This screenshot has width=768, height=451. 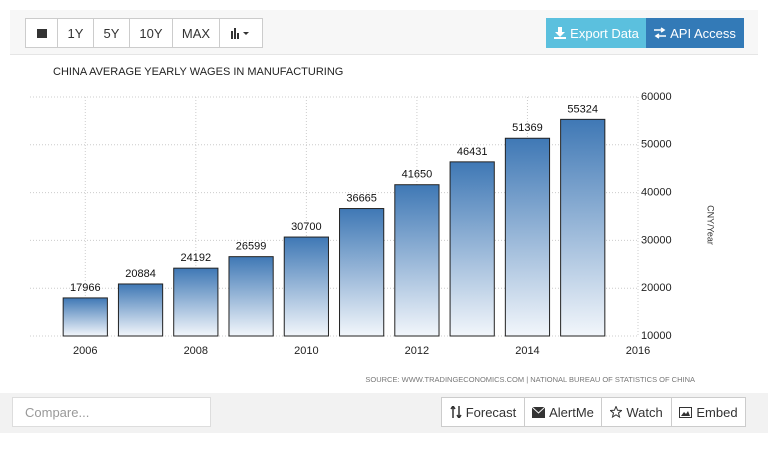 I want to click on embed-button: Embed, so click(x=708, y=412).